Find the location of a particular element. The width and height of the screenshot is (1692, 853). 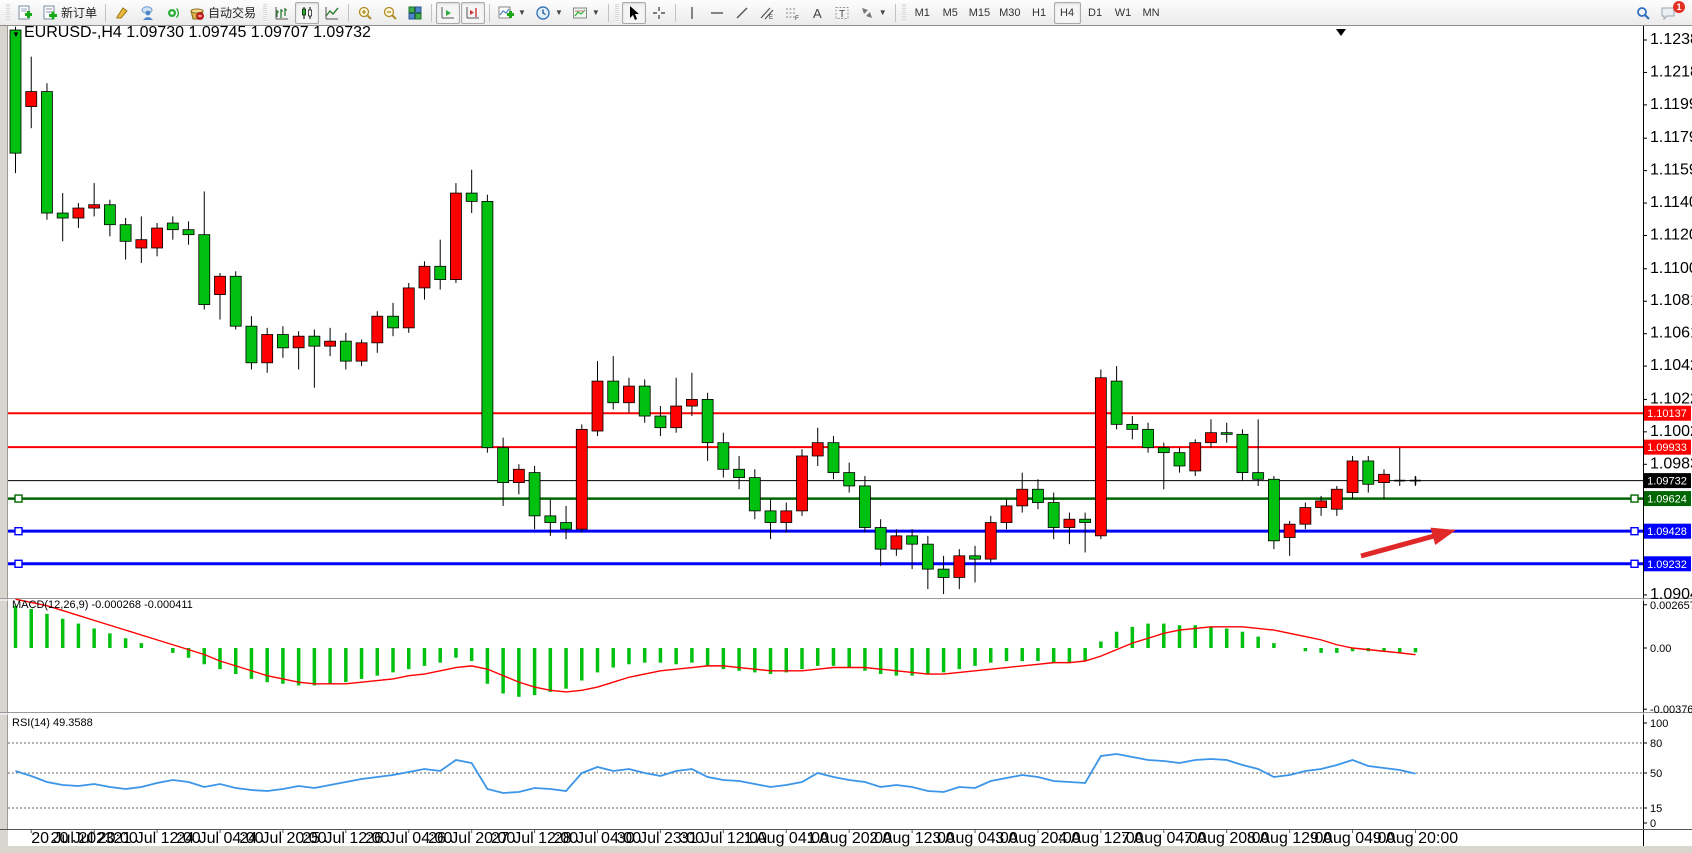

line-chart-button is located at coordinates (332, 13).